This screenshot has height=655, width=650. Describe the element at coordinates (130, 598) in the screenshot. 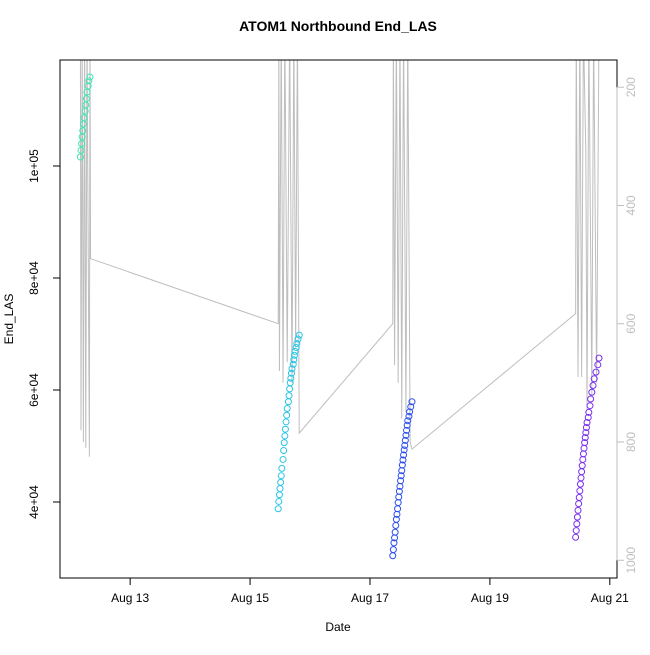

I see `x-tick-label: Aug 13` at that location.